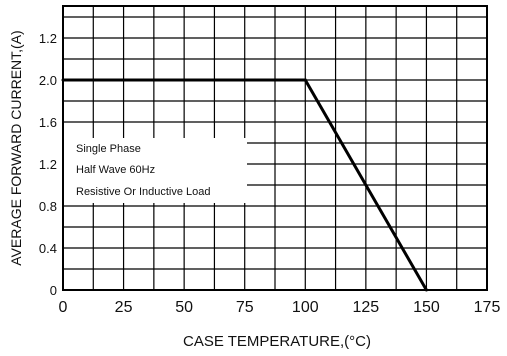  I want to click on x-tick-labels: 0 25 50 75 100 125 150 175, so click(280, 307).